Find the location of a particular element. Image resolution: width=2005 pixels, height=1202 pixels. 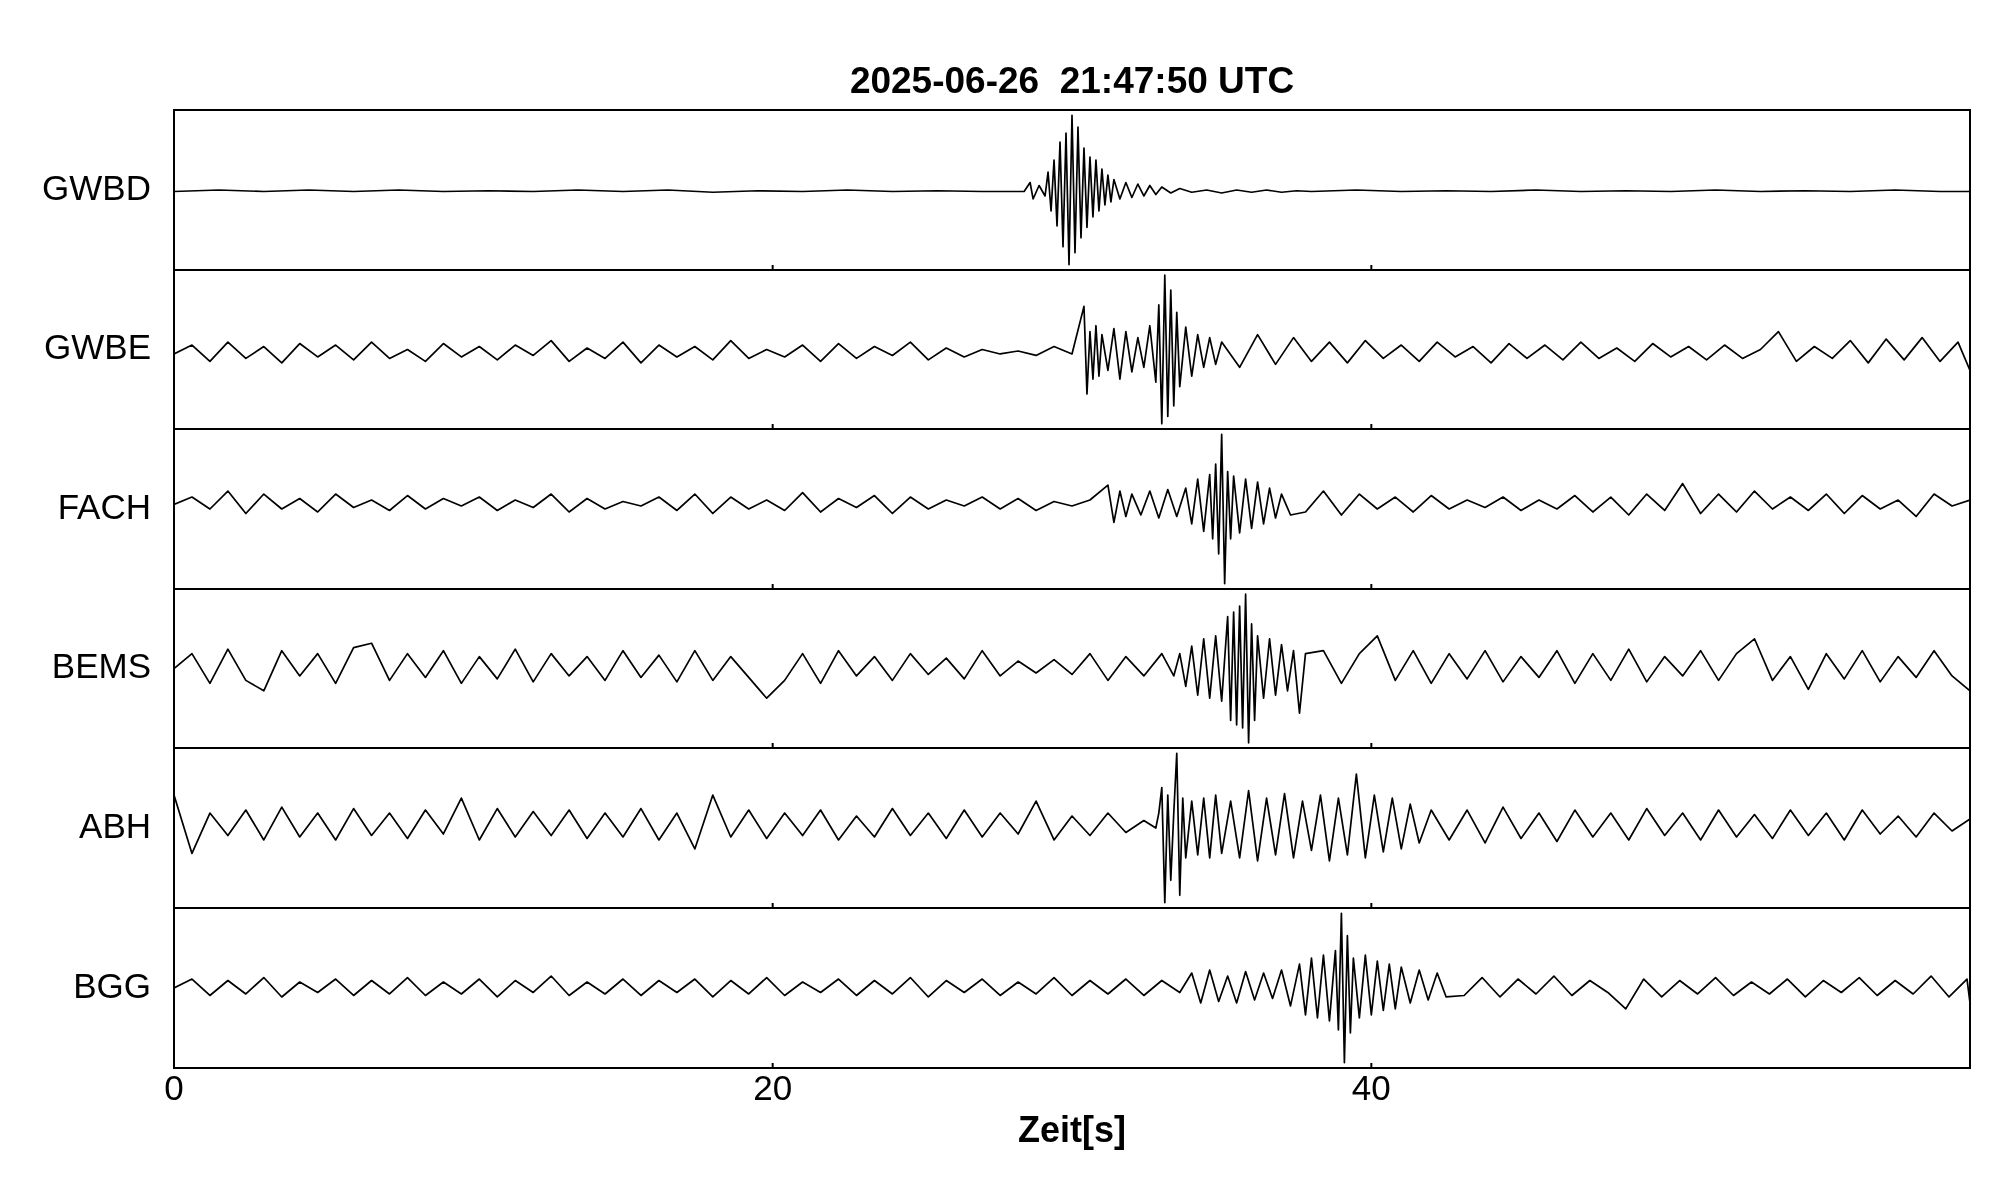

y-axis-title: ABH is located at coordinates (115, 825).